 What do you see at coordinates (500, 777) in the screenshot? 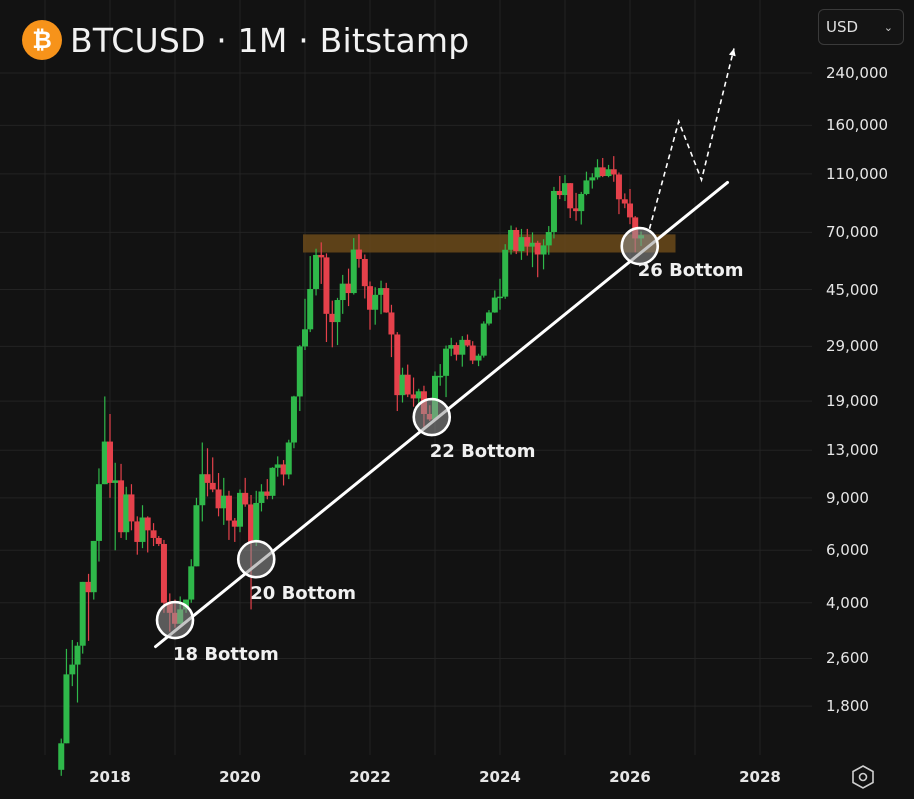
I see `time-tick-label: 2024` at bounding box center [500, 777].